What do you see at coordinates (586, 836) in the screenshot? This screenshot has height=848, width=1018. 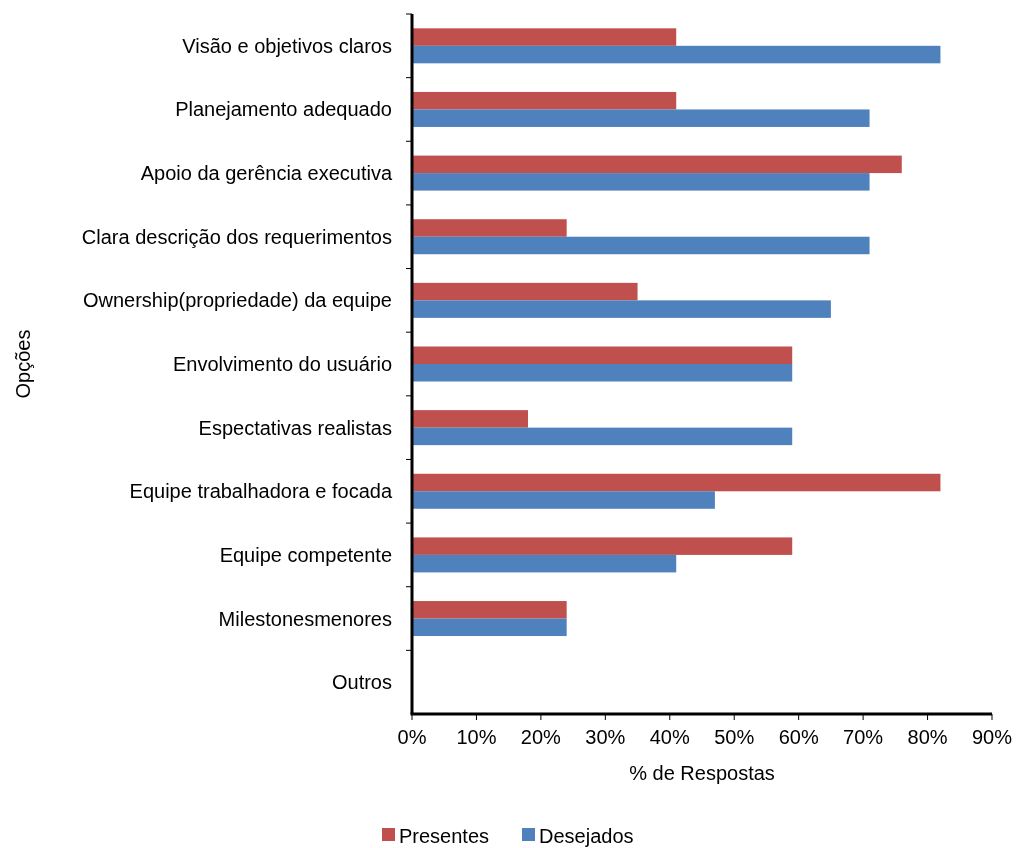 I see `legend-label: Desejados` at bounding box center [586, 836].